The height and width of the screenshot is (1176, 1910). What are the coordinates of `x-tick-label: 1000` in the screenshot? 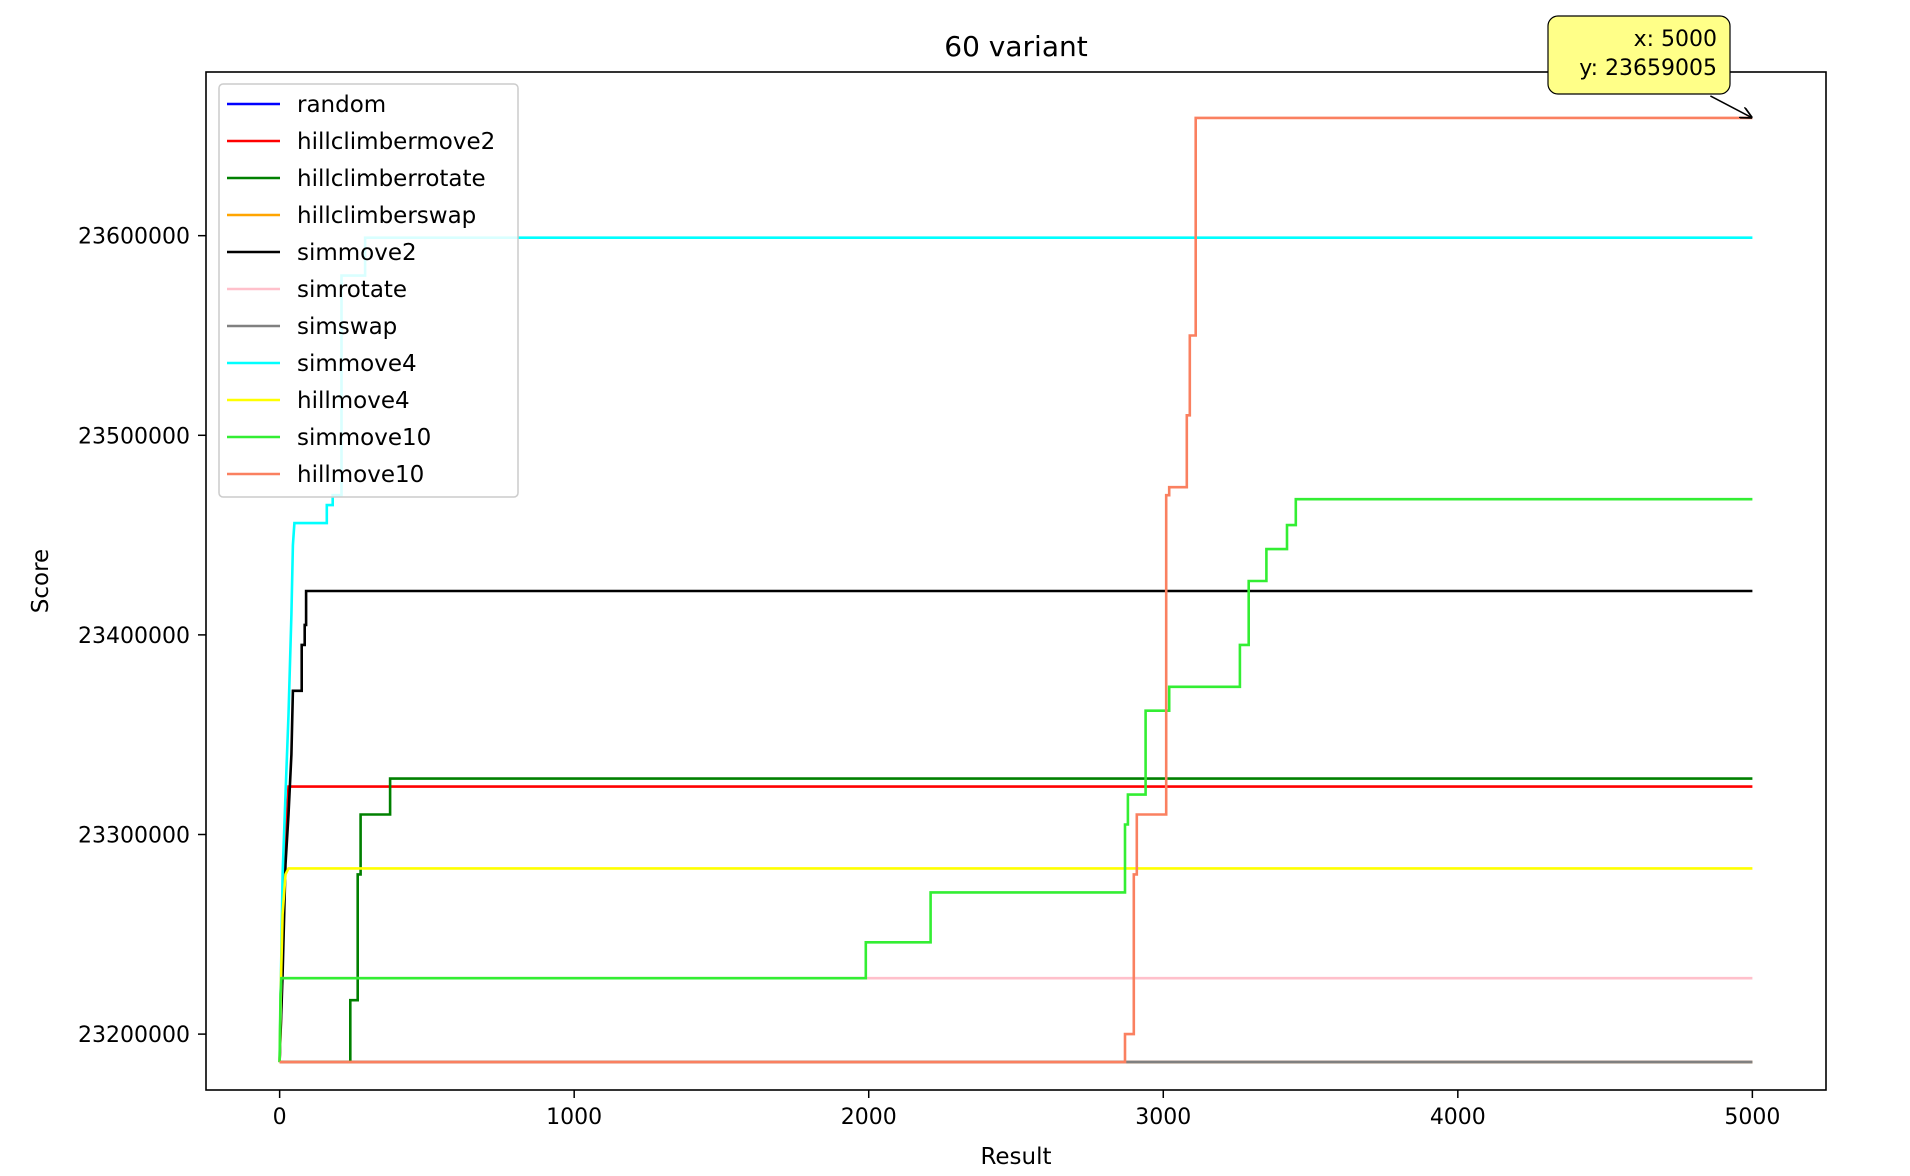 It's located at (574, 1117).